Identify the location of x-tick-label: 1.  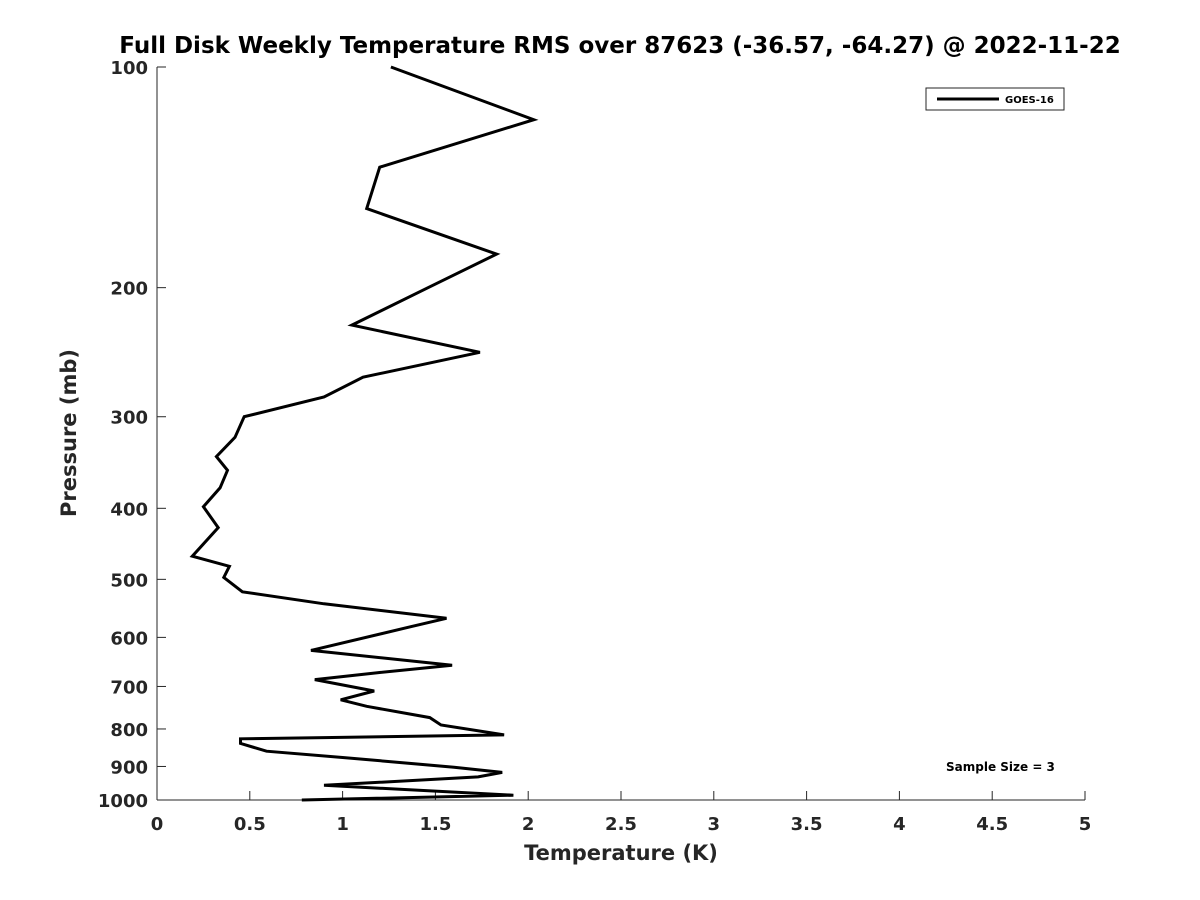
(342, 824).